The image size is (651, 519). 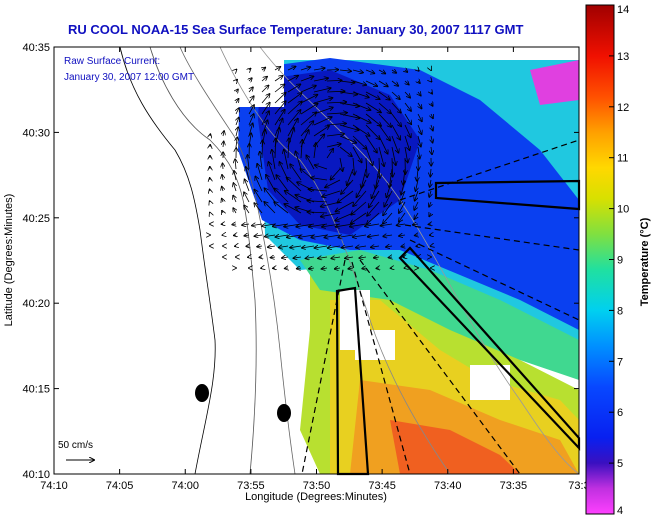 What do you see at coordinates (620, 464) in the screenshot?
I see `colorbar-tick-label: 5` at bounding box center [620, 464].